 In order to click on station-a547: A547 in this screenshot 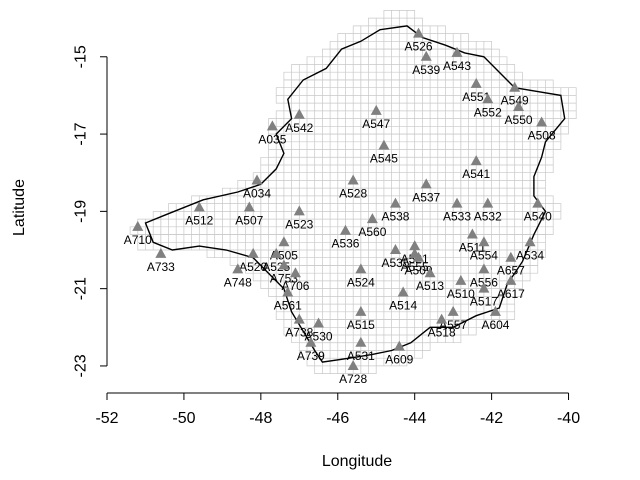, I will do `click(376, 117)`.